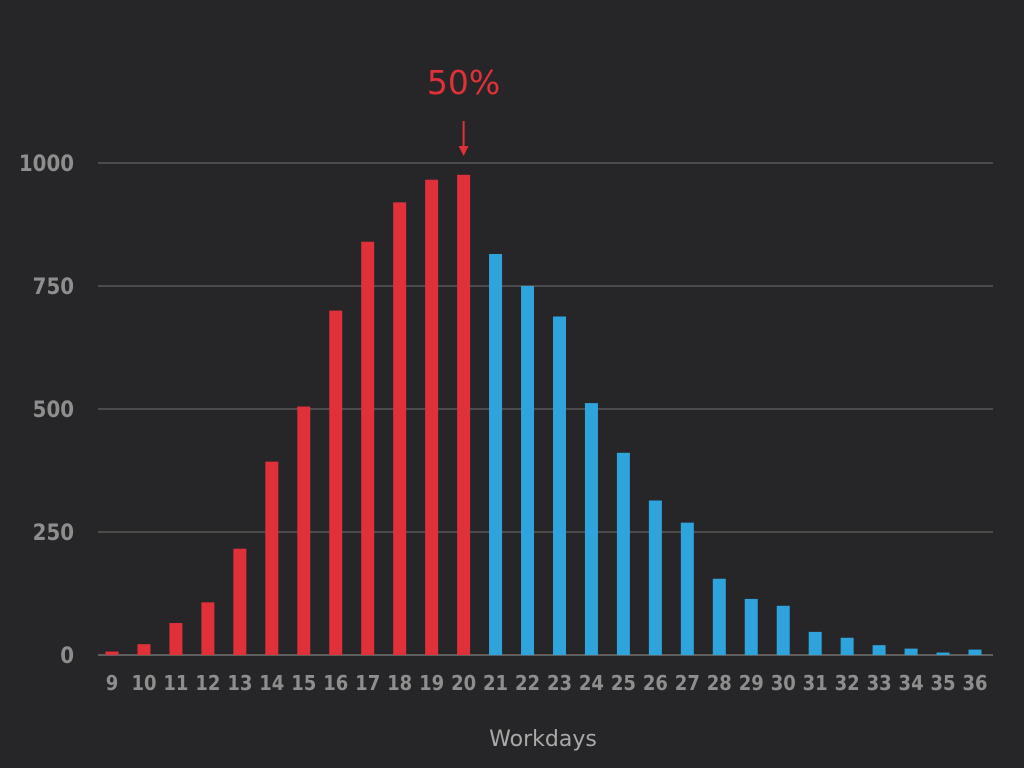 This screenshot has height=768, width=1024. Describe the element at coordinates (847, 683) in the screenshot. I see `x-tick-label: 32` at that location.